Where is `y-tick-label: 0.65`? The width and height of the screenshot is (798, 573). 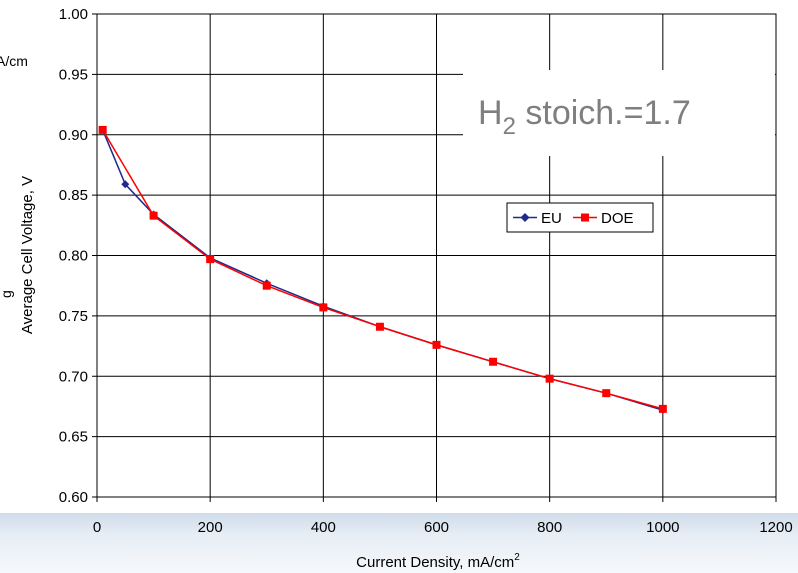
y-tick-label: 0.65 is located at coordinates (73, 437).